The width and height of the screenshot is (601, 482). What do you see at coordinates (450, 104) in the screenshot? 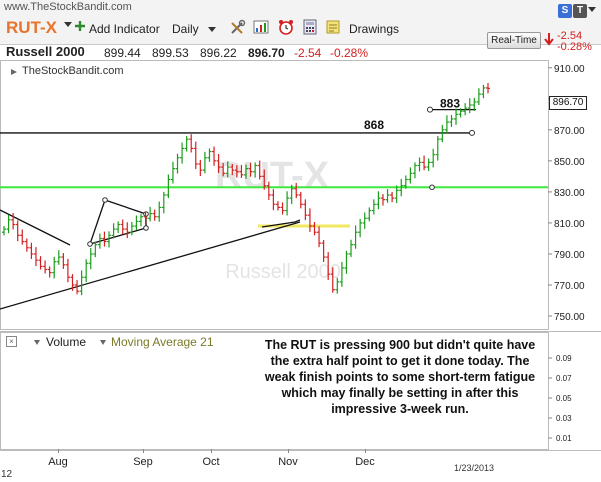
I see `level-label-883: 883` at bounding box center [450, 104].